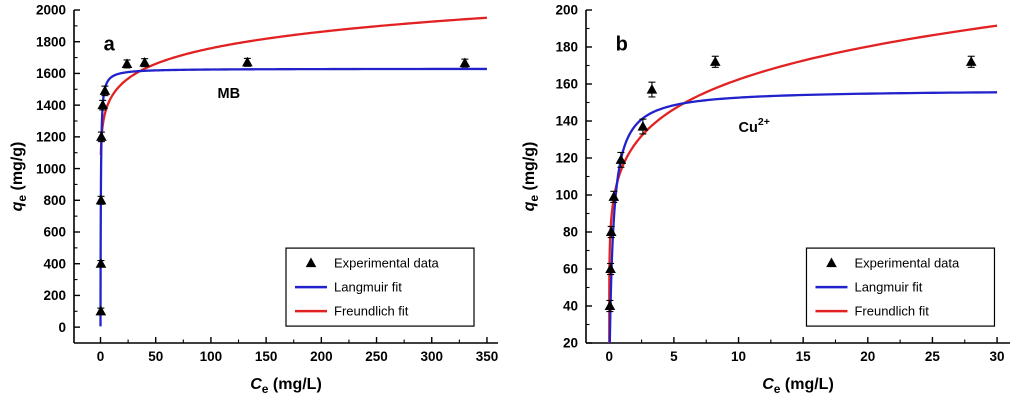 The height and width of the screenshot is (407, 1024). What do you see at coordinates (738, 356) in the screenshot?
I see `svg-text: 10` at bounding box center [738, 356].